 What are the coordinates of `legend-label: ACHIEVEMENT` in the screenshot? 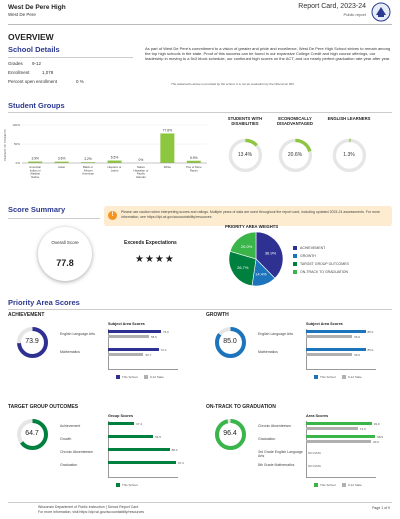 It's located at (313, 247).